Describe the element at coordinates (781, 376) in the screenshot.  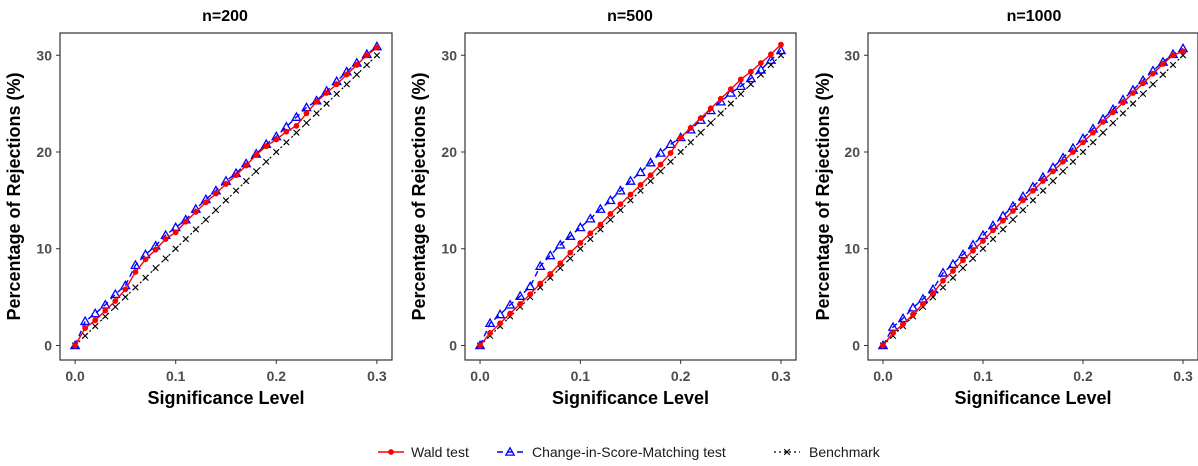
I see `x-tick-label: 0.3` at that location.